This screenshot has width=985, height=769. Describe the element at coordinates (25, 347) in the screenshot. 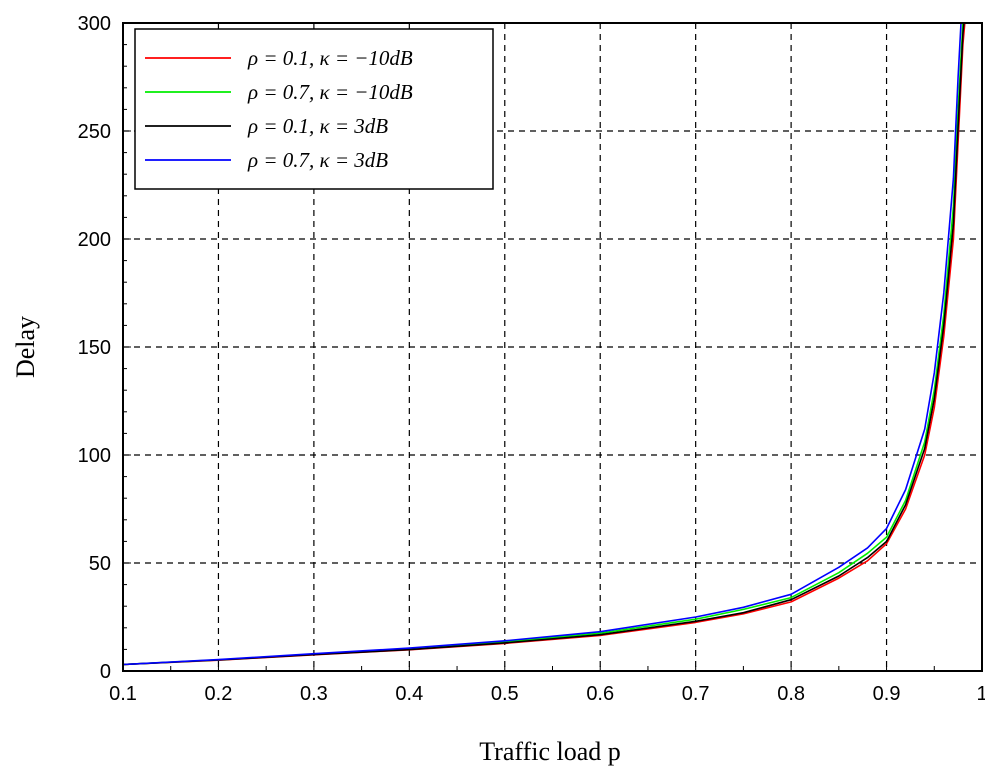

I see `y-axis-title: Delay` at that location.